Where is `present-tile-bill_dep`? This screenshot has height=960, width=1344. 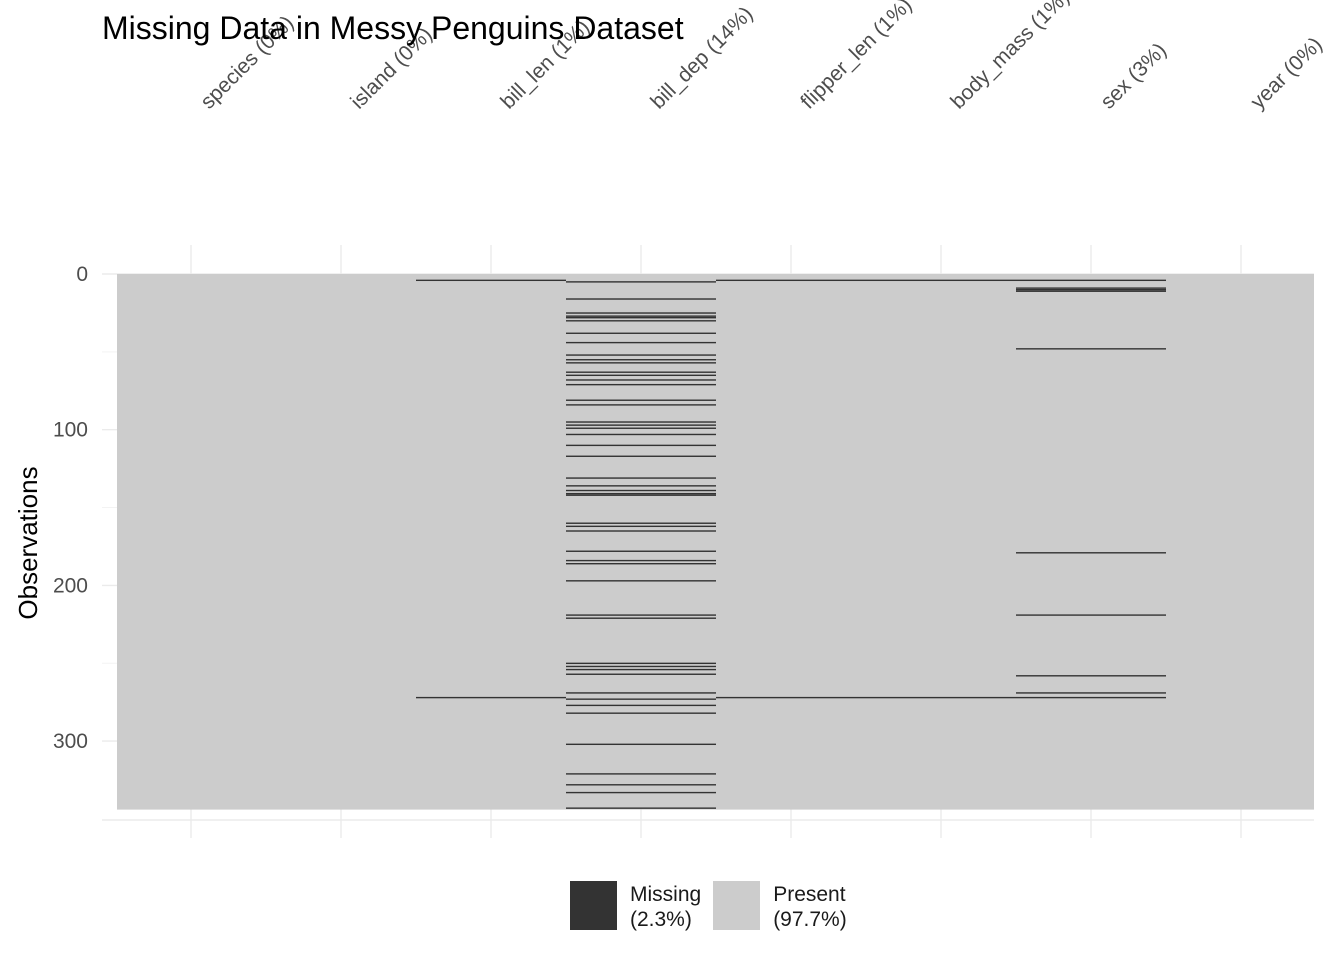
present-tile-bill_dep is located at coordinates (642, 542).